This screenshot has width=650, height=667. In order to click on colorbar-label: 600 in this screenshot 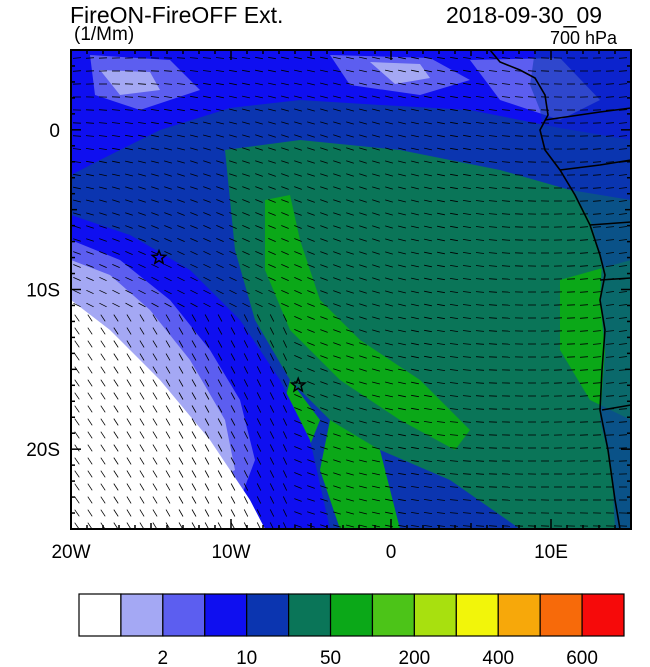, I will do `click(582, 657)`.